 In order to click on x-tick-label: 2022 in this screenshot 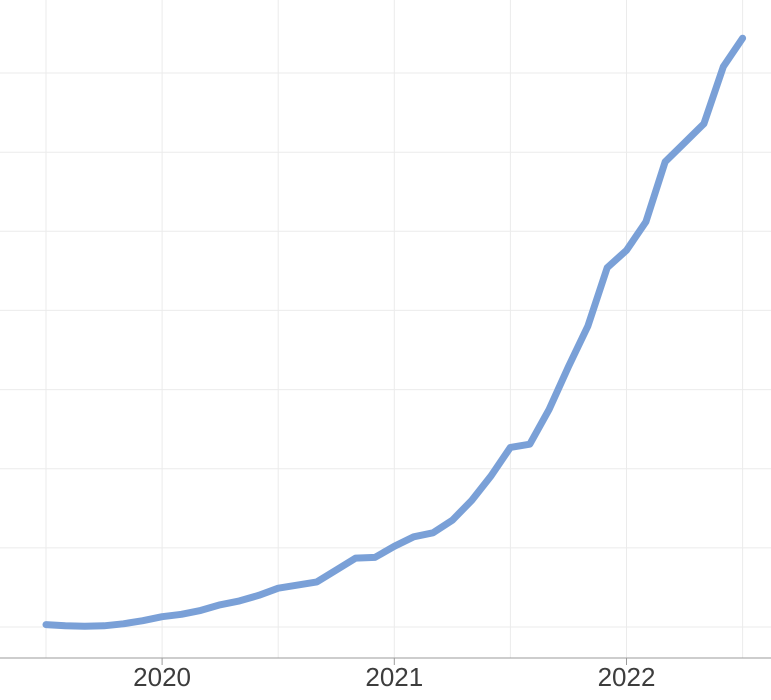, I will do `click(627, 677)`.